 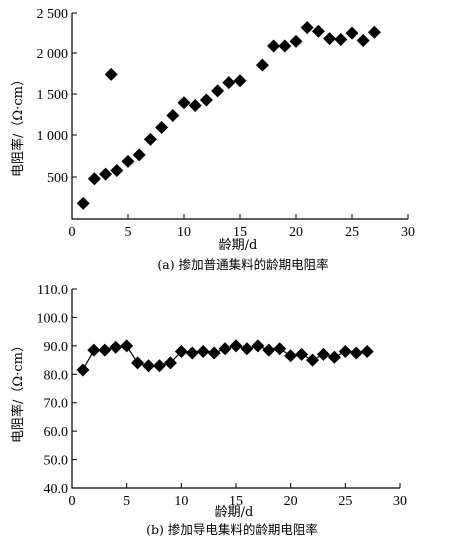 I want to click on chart-b-ytick-label: 60.0, so click(x=56, y=432).